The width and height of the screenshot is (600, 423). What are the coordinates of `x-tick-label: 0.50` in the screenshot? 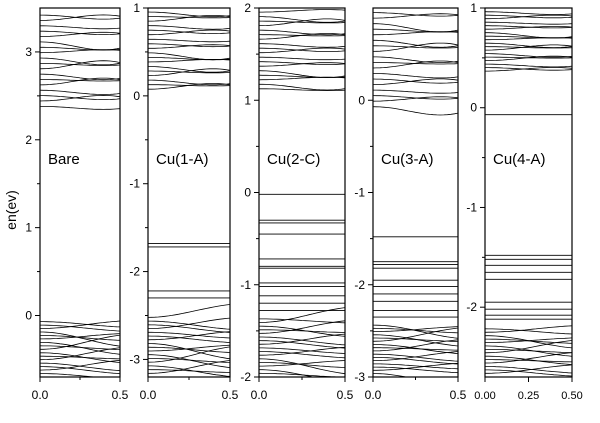 It's located at (571, 396).